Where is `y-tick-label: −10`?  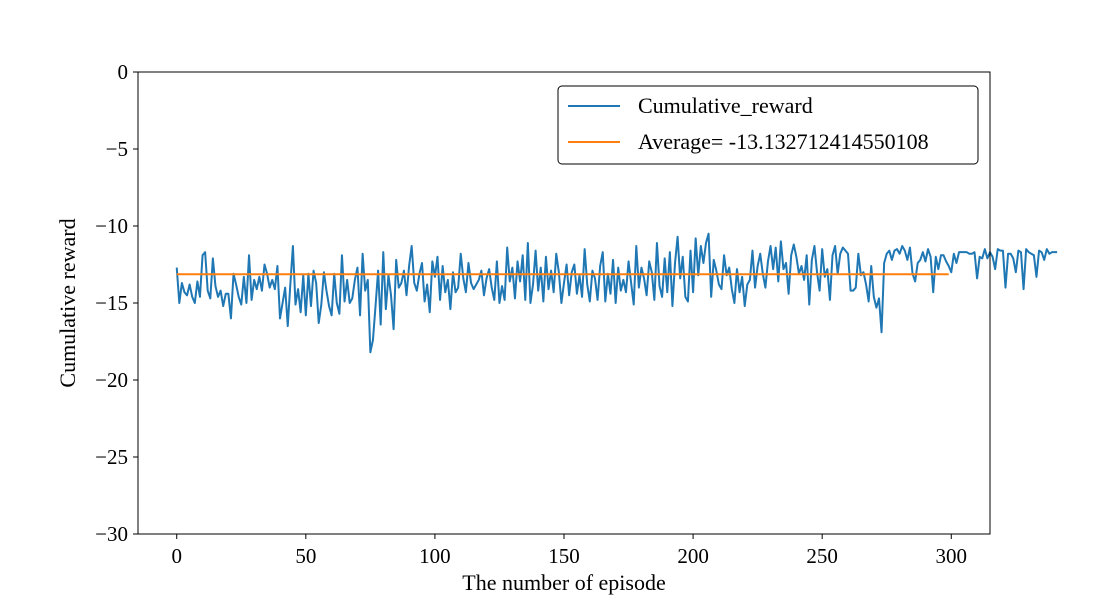 y-tick-label: −10 is located at coordinates (111, 226).